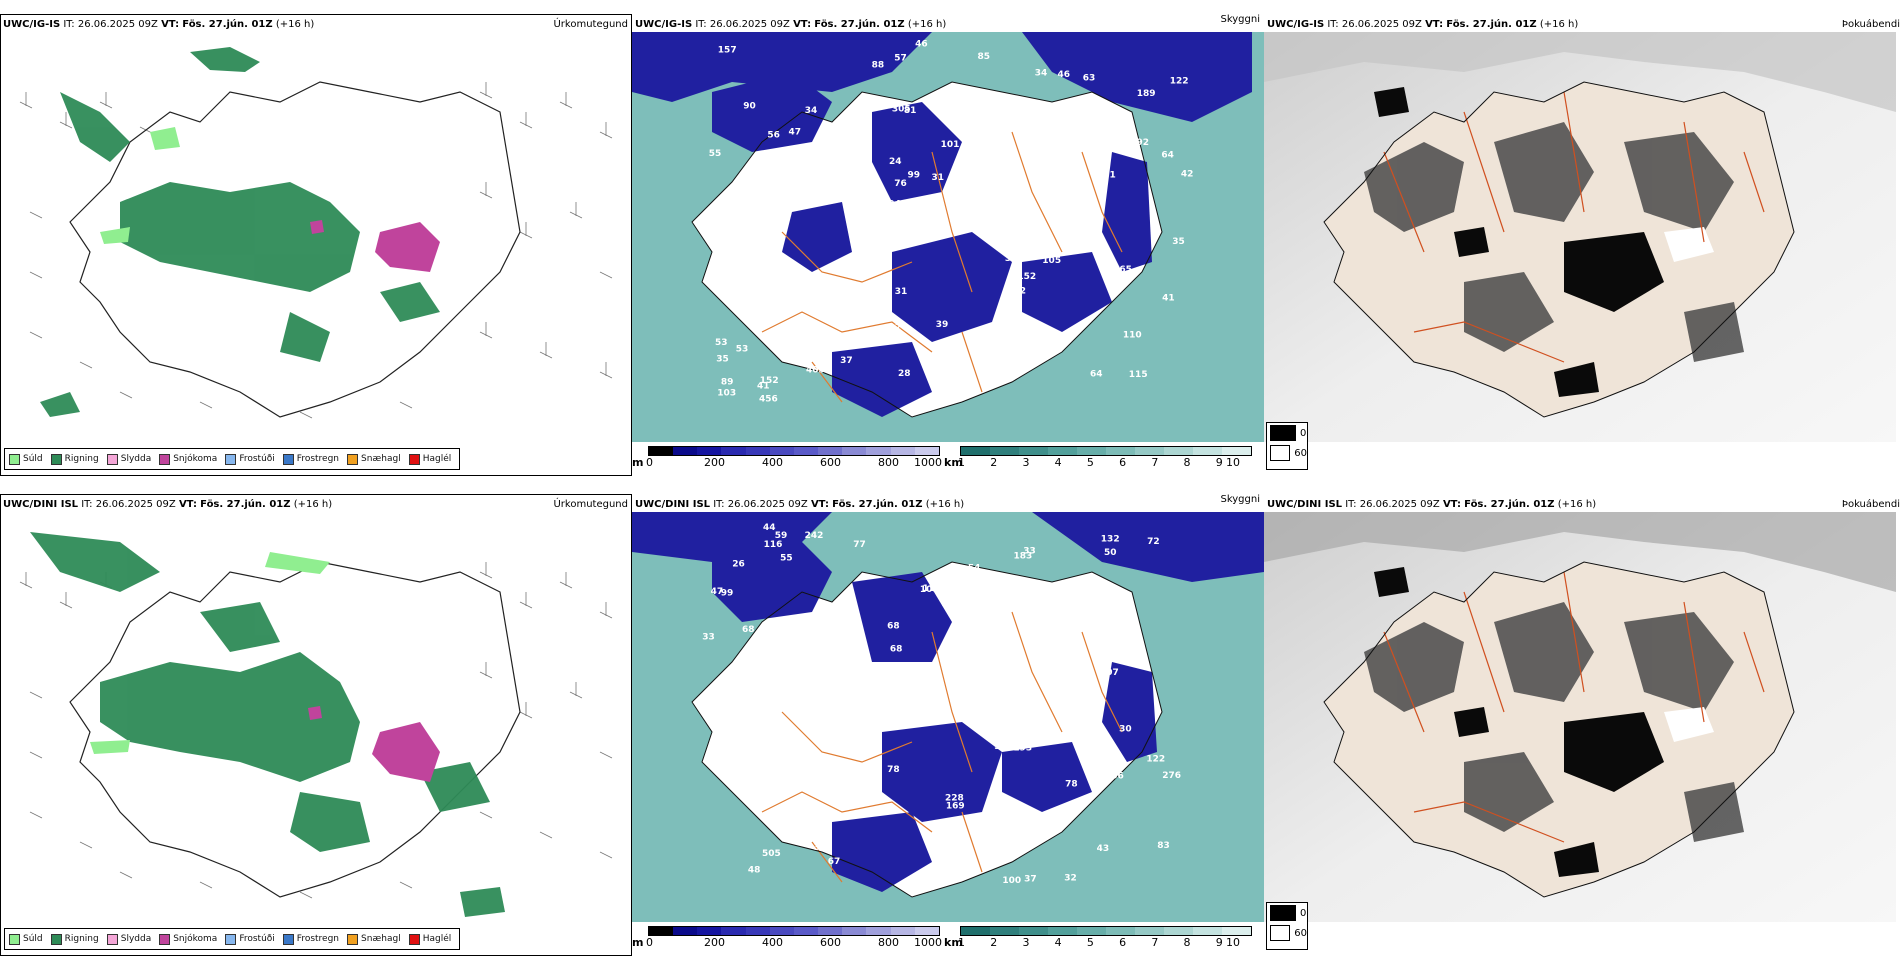 This screenshot has width=1900, height=956. I want to click on colorbar-tick: 200, so click(714, 462).